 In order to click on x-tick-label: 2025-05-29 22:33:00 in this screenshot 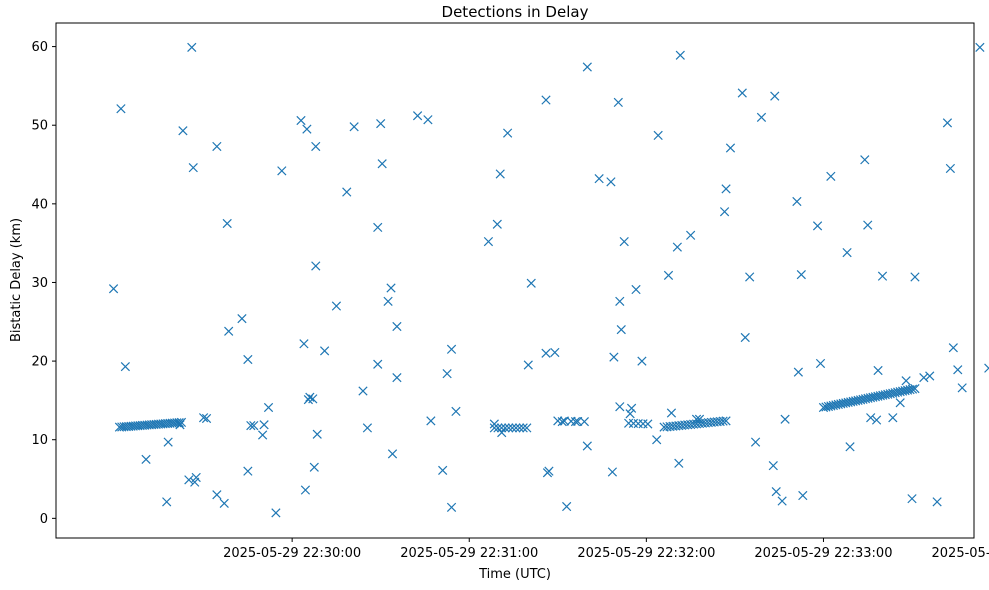, I will do `click(823, 553)`.